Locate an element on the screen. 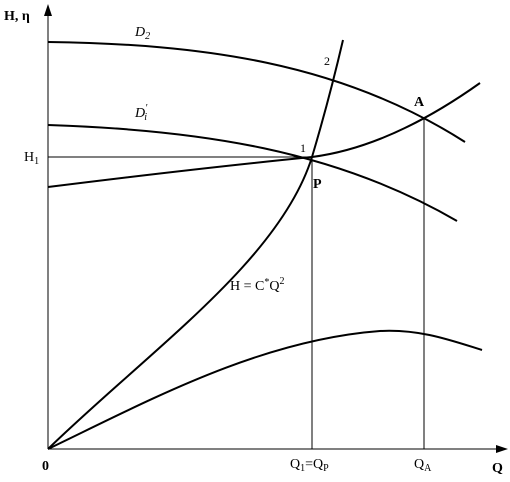 The image size is (510, 482). origin-label: 0 is located at coordinates (45, 466).